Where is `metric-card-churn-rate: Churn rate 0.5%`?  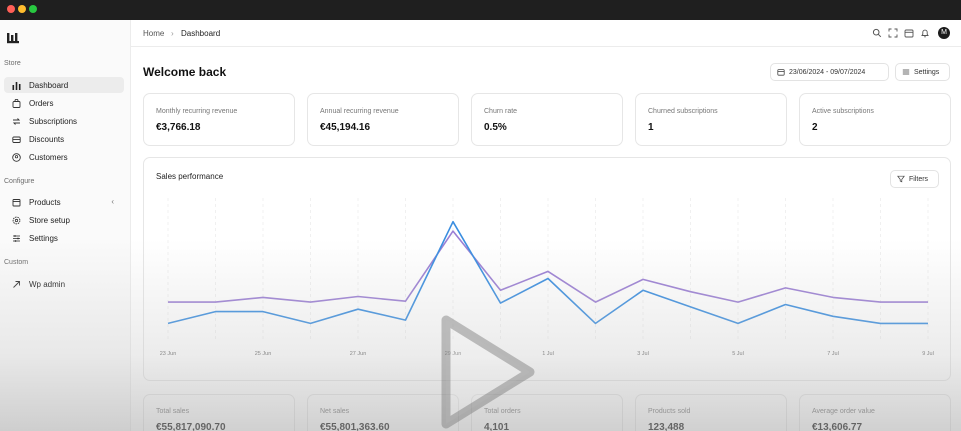
metric-card-churn-rate: Churn rate 0.5% is located at coordinates (547, 119).